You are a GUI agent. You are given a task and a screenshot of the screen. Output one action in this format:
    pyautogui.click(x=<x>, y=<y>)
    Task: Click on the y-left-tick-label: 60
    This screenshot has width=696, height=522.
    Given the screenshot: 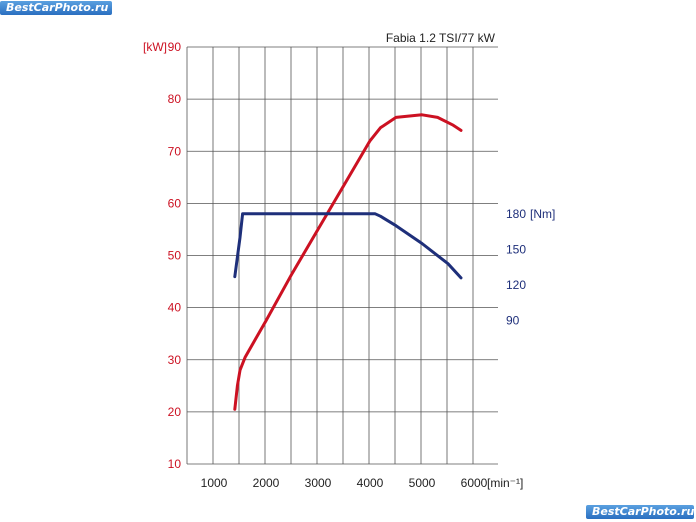 What is the action you would take?
    pyautogui.click(x=175, y=203)
    